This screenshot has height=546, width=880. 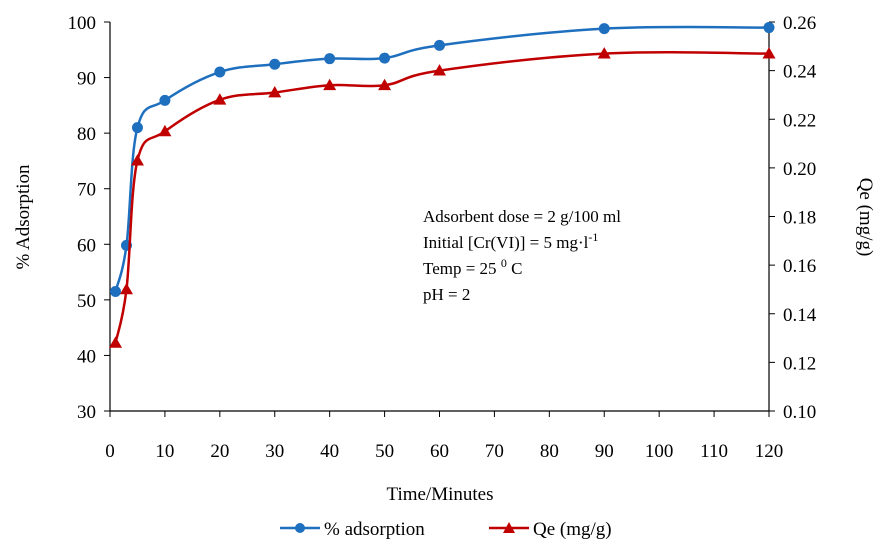 What do you see at coordinates (86, 412) in the screenshot?
I see `left-y-tick-label: 30` at bounding box center [86, 412].